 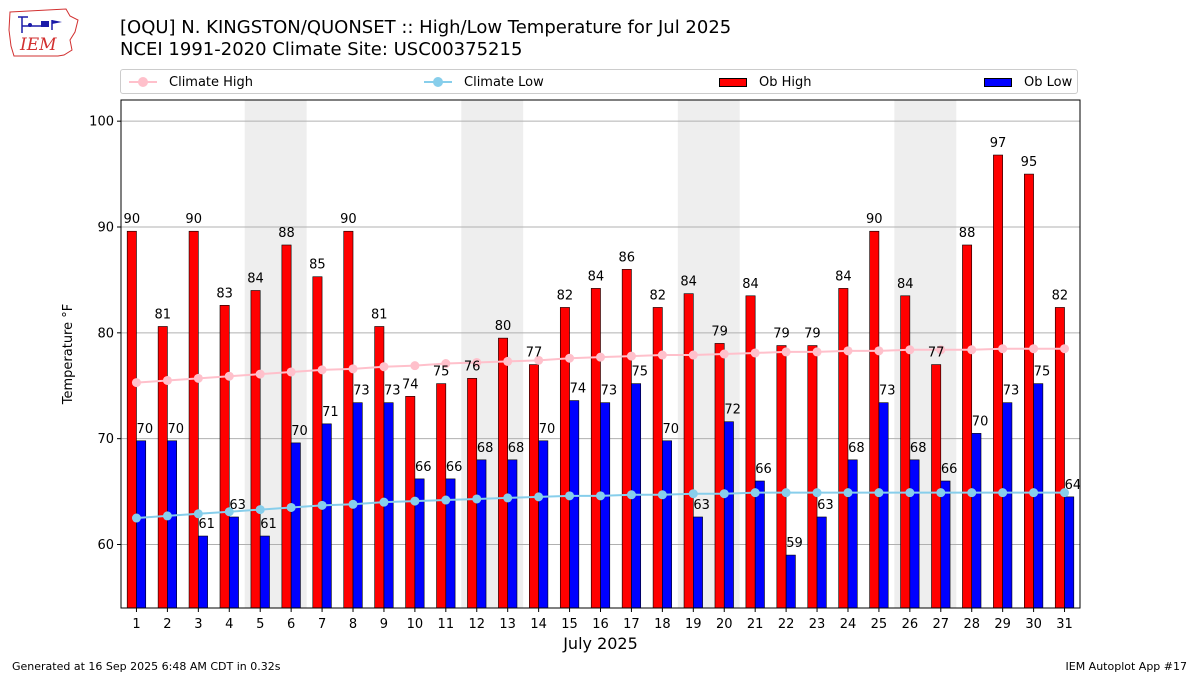 I want to click on x-axis-label: July 2025, so click(x=600, y=643).